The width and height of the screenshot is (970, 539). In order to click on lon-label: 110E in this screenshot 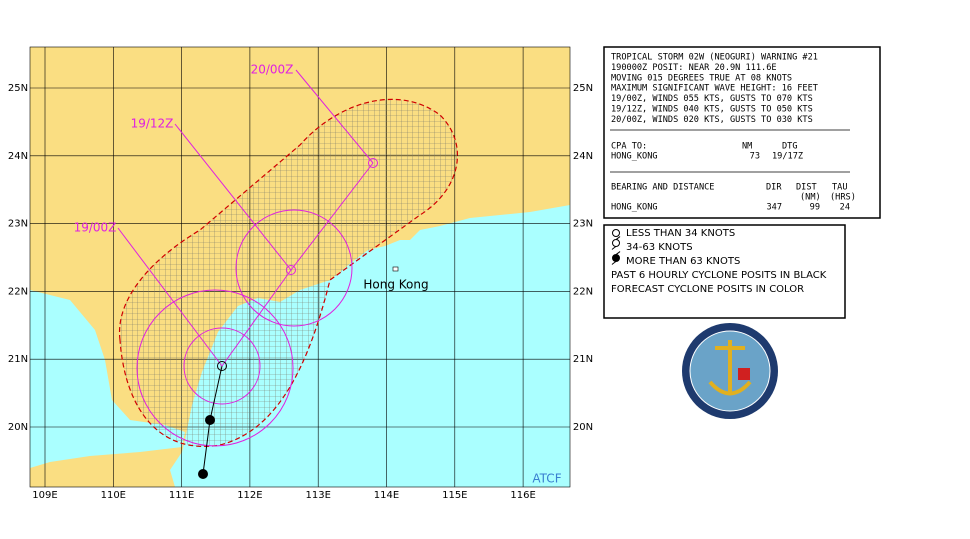, I will do `click(113, 495)`.